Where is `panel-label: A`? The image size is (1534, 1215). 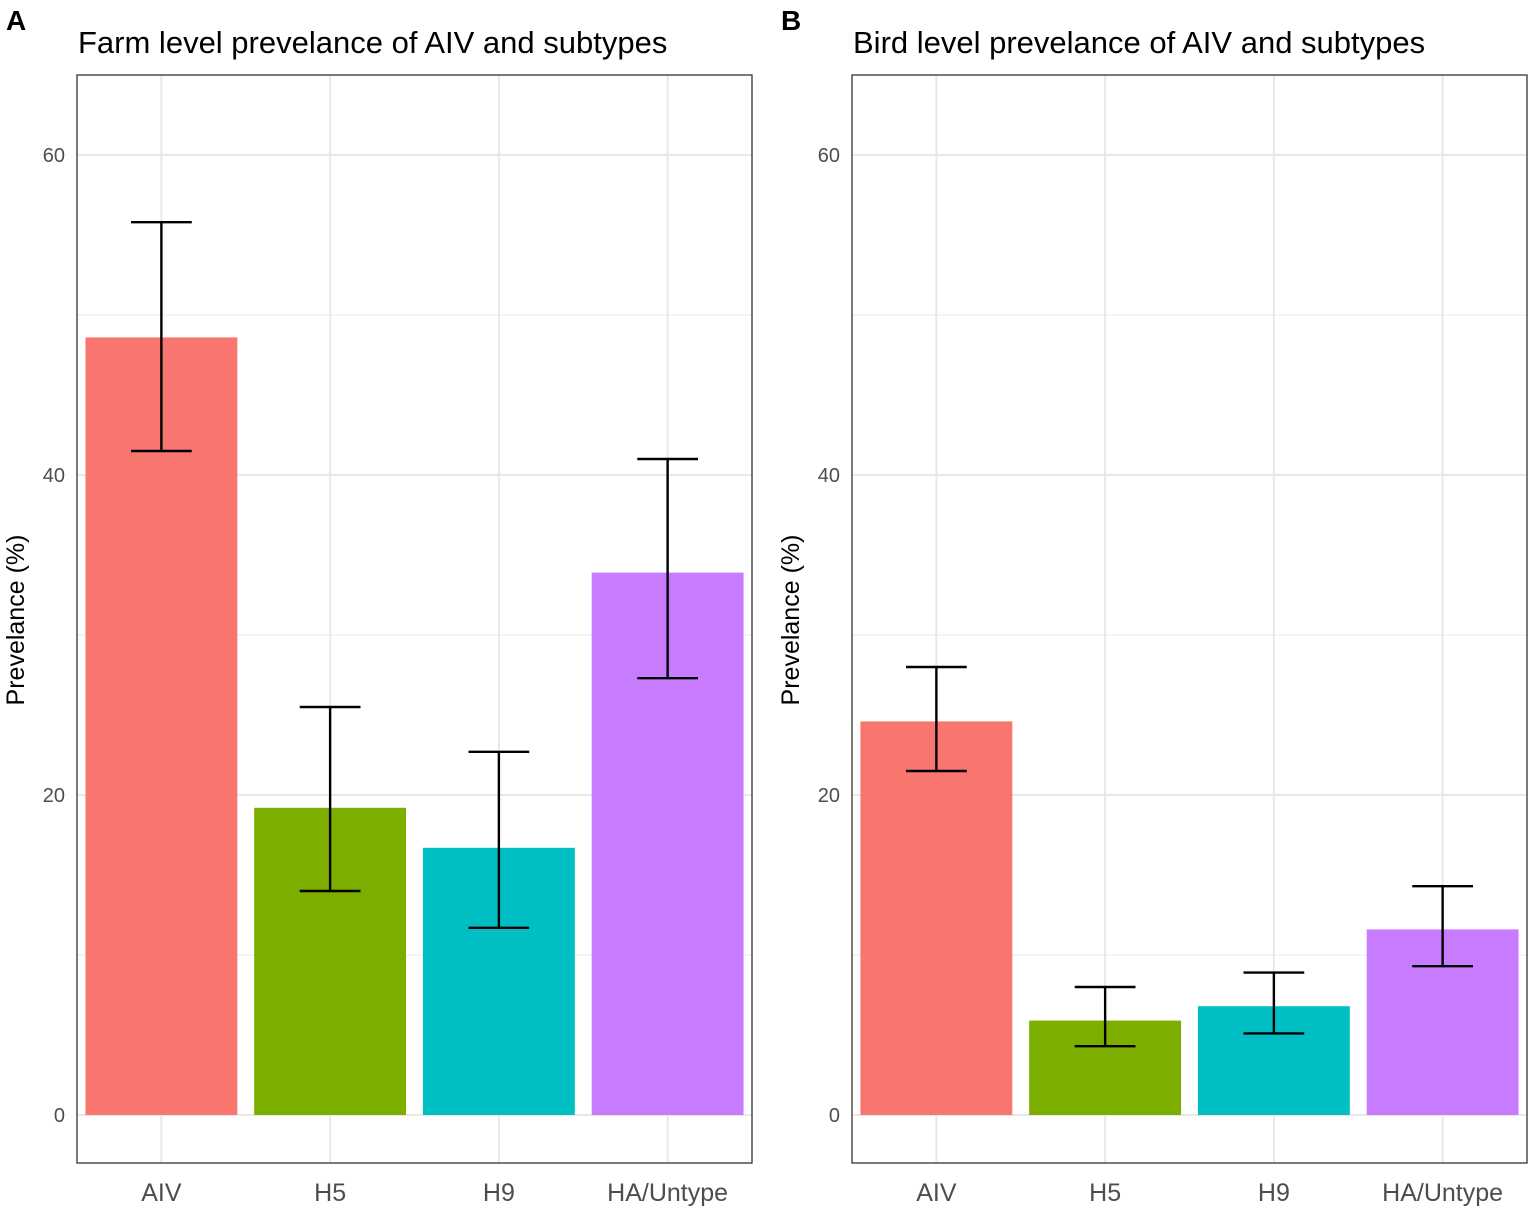
panel-label: A is located at coordinates (16, 20).